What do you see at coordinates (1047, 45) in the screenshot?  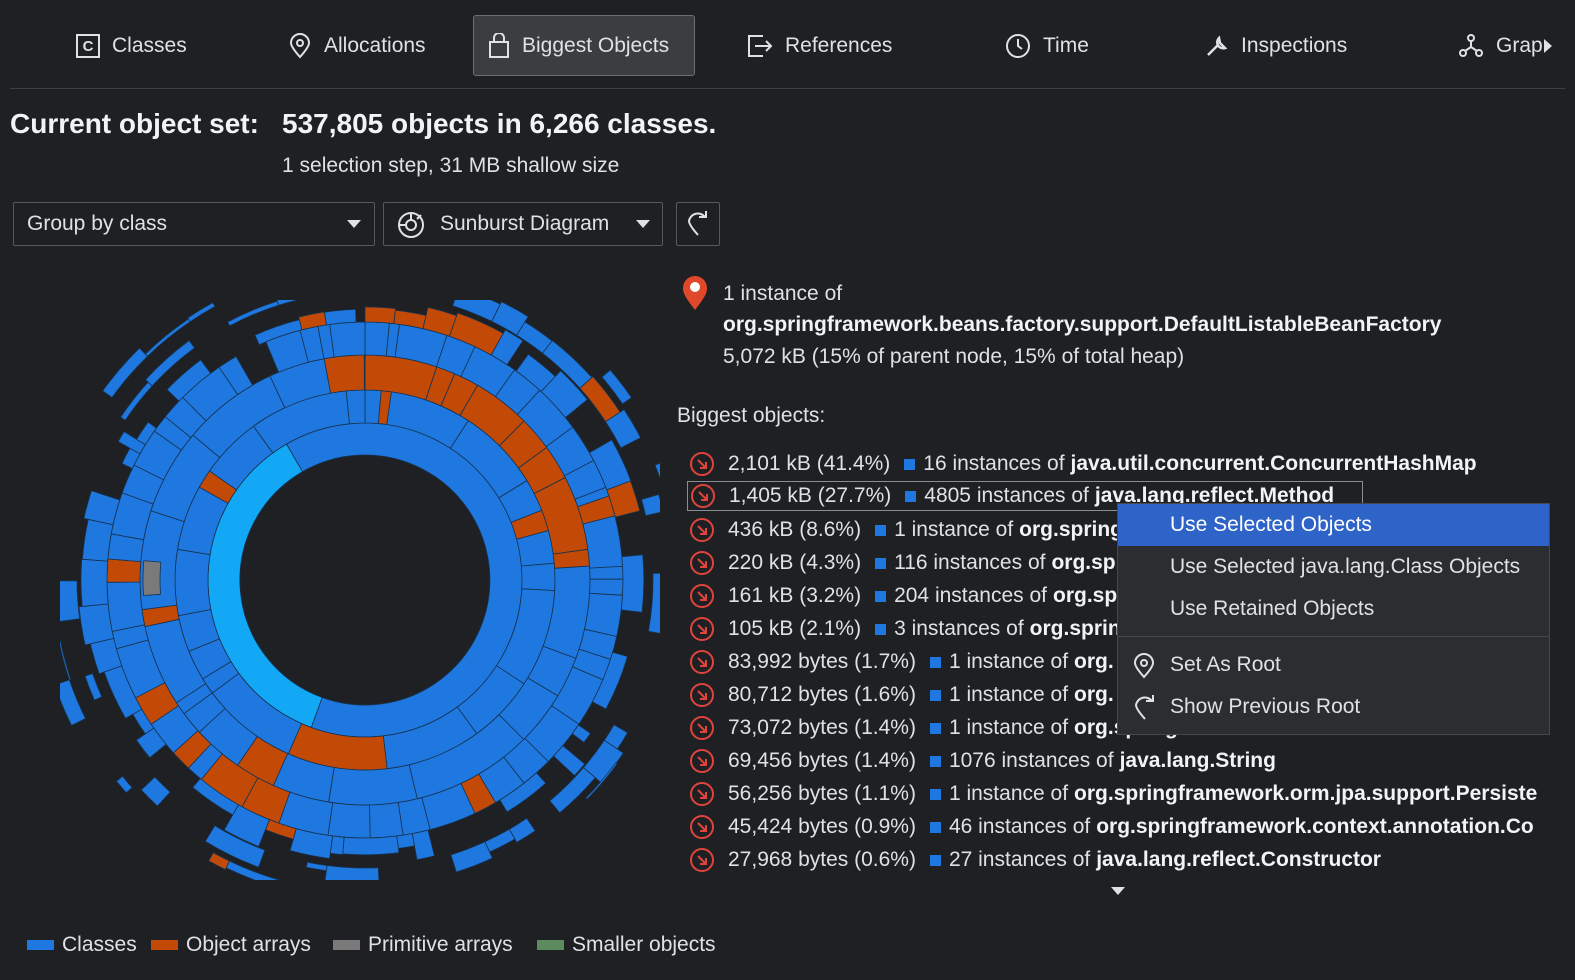 I see `tab: Time` at bounding box center [1047, 45].